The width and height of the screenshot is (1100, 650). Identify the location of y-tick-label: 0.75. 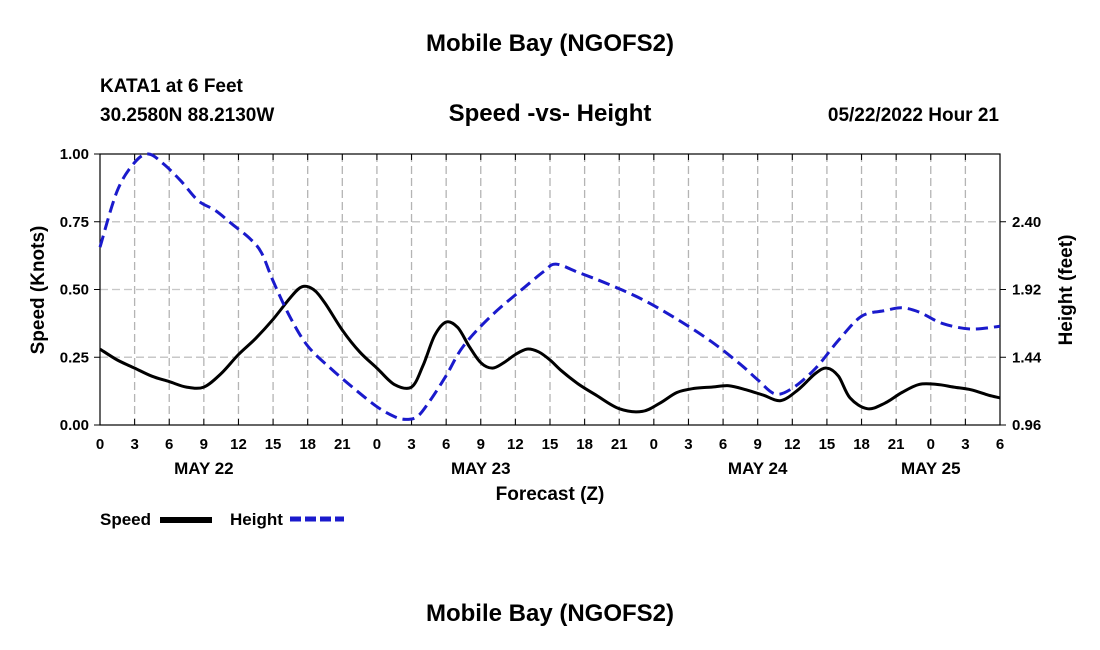
(74, 222).